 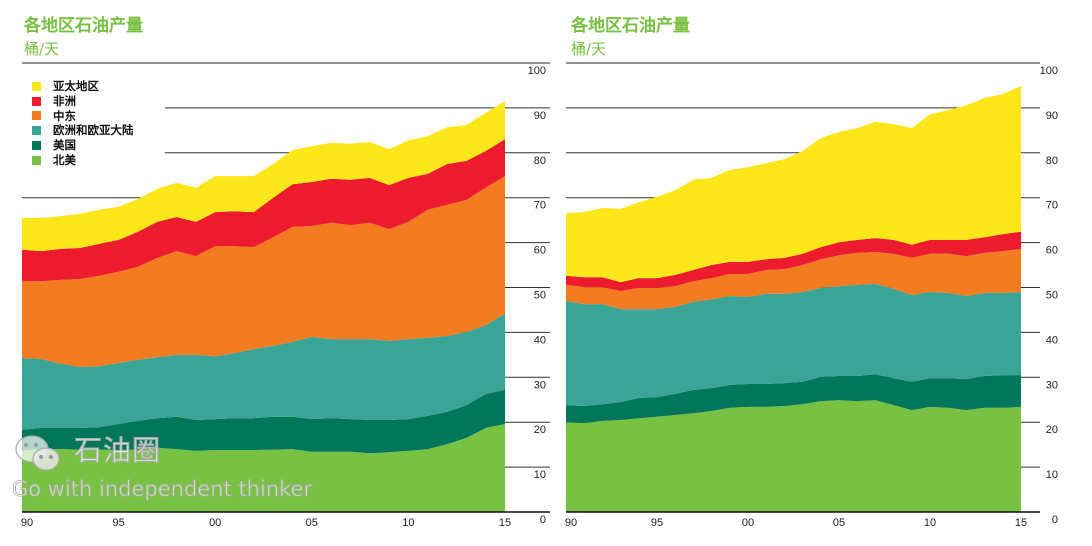 I want to click on right-chart-unit: 桶/天, so click(x=589, y=49).